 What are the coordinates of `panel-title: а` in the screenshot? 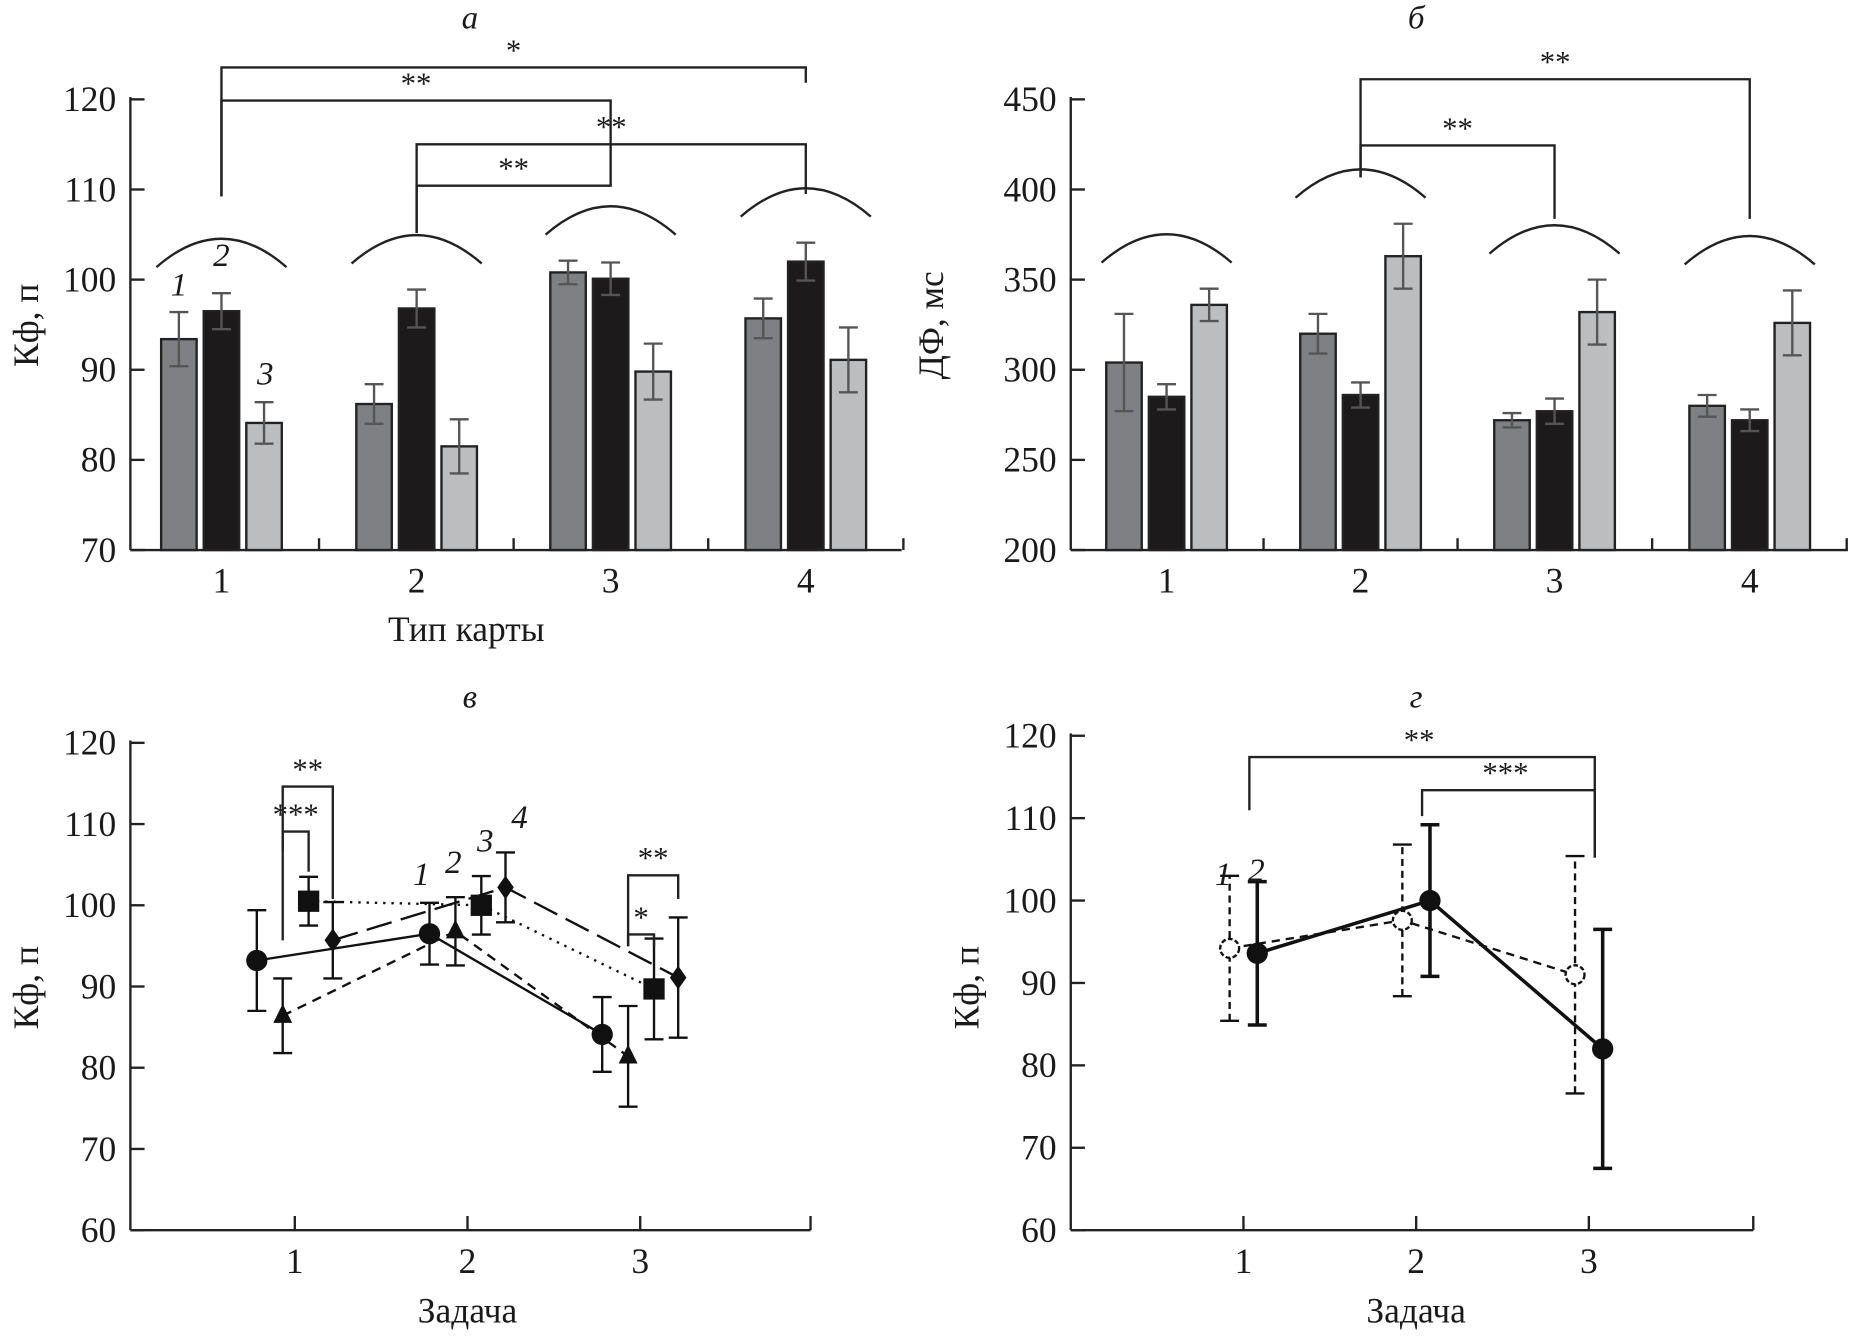 It's located at (470, 18).